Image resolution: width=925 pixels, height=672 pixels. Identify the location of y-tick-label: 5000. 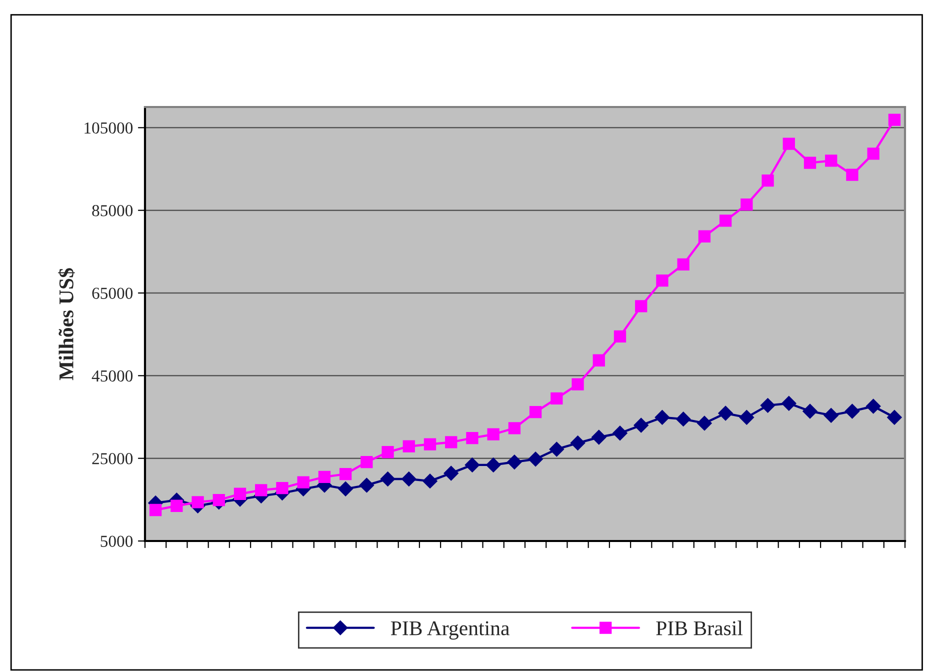
(116, 541).